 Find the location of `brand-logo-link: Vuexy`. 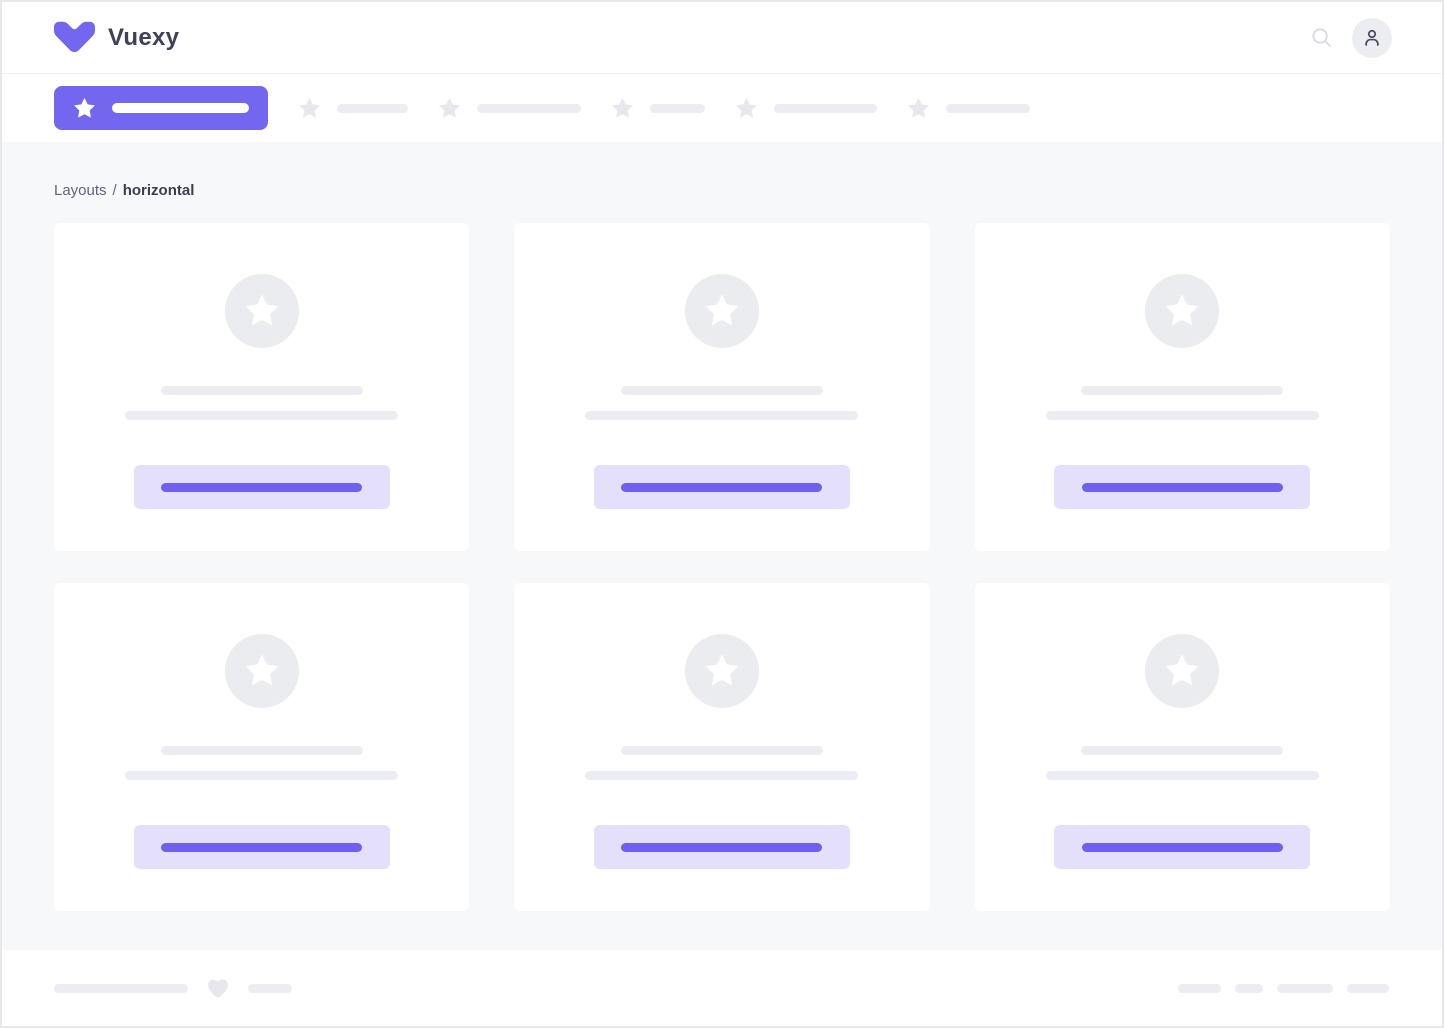

brand-logo-link: Vuexy is located at coordinates (116, 38).